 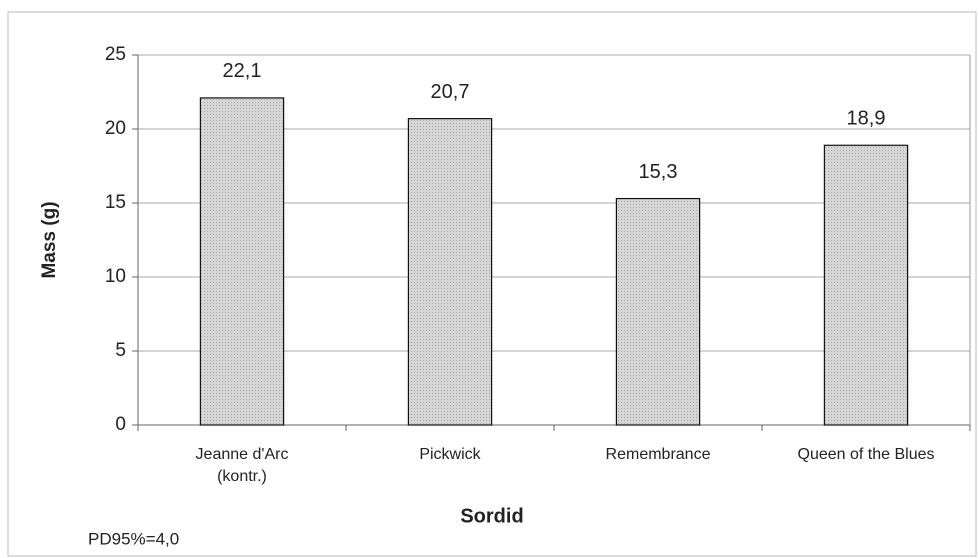 What do you see at coordinates (658, 172) in the screenshot?
I see `value-label: 15,3` at bounding box center [658, 172].